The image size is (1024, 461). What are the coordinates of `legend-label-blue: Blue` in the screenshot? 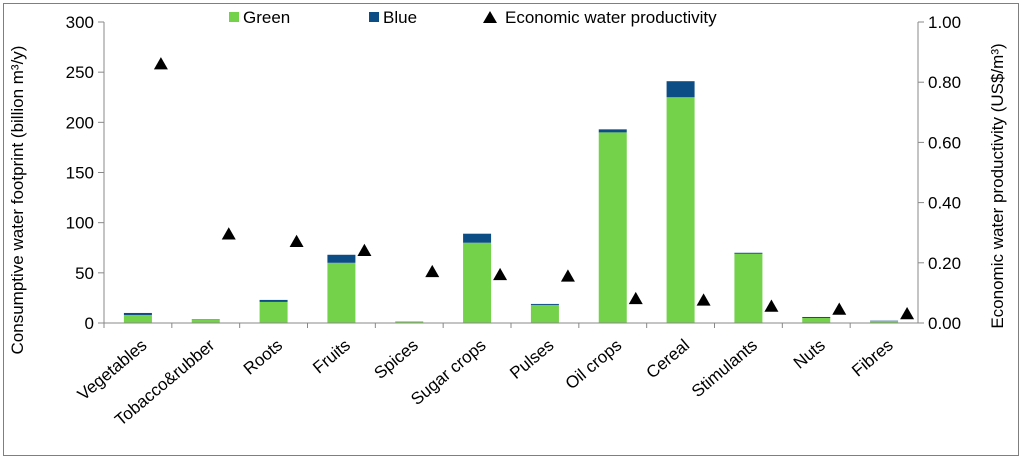 It's located at (400, 17).